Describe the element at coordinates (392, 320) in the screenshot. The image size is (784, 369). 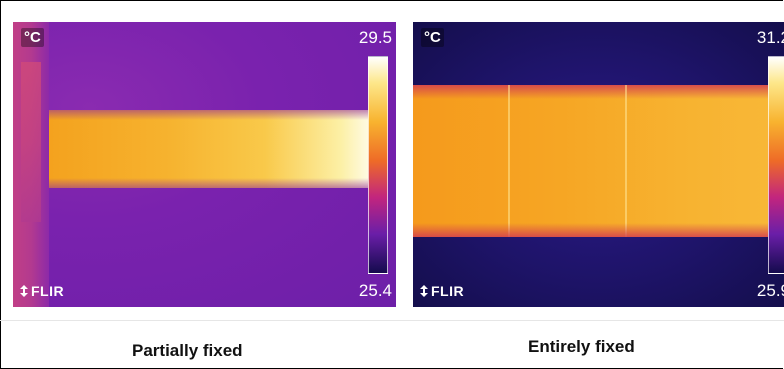
I see `caption-divider` at that location.